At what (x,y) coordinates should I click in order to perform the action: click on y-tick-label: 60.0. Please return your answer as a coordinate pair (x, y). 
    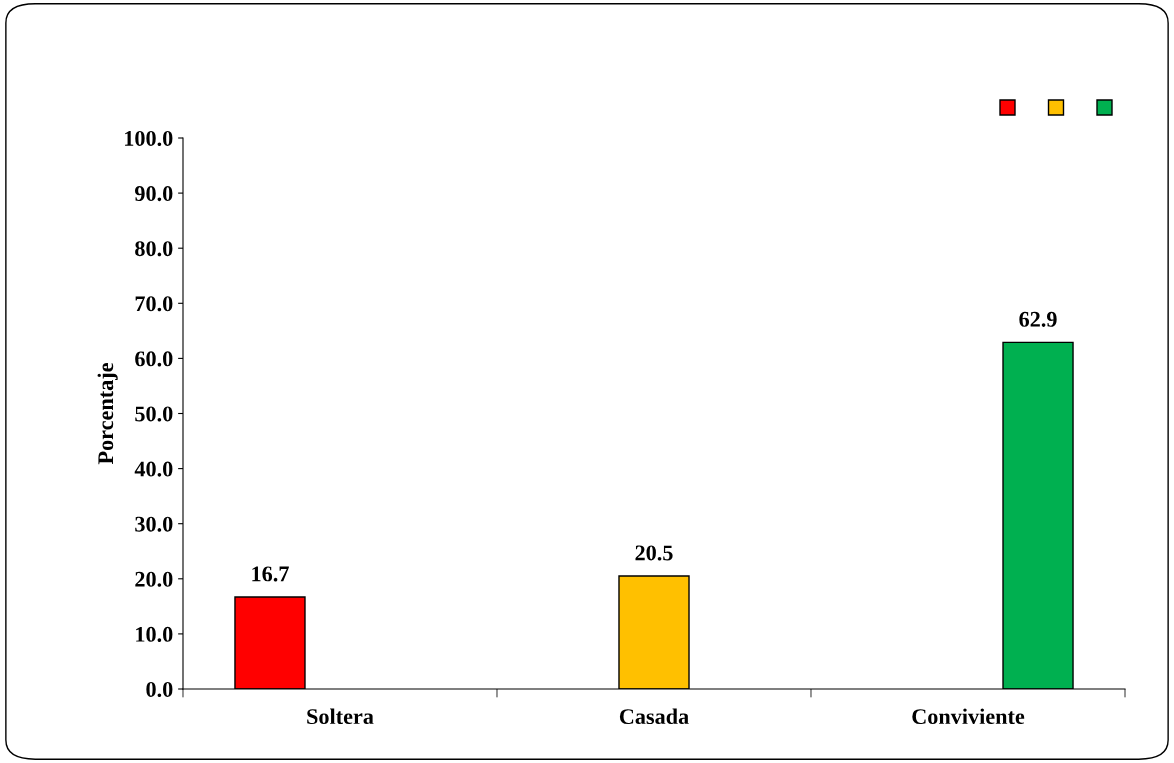
    Looking at the image, I should click on (154, 359).